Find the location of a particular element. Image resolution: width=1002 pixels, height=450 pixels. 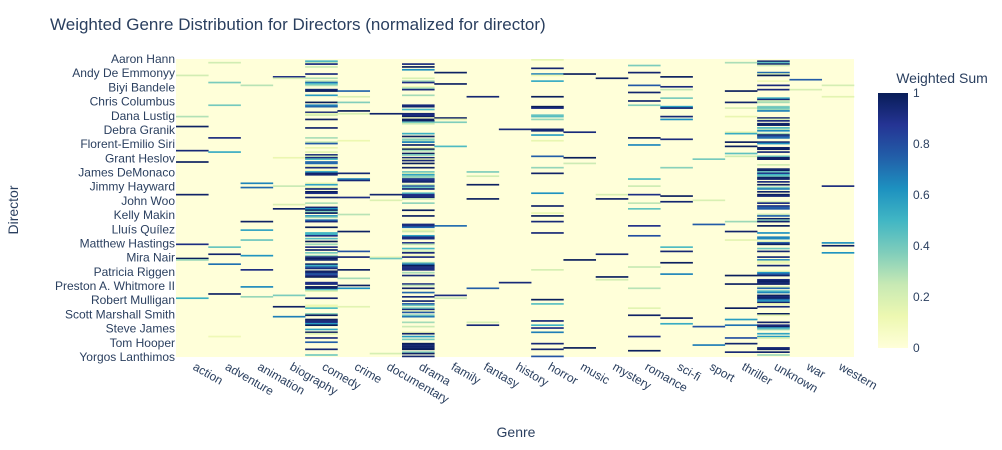

y-tick-label: Andy De Emmonyy is located at coordinates (123, 73).